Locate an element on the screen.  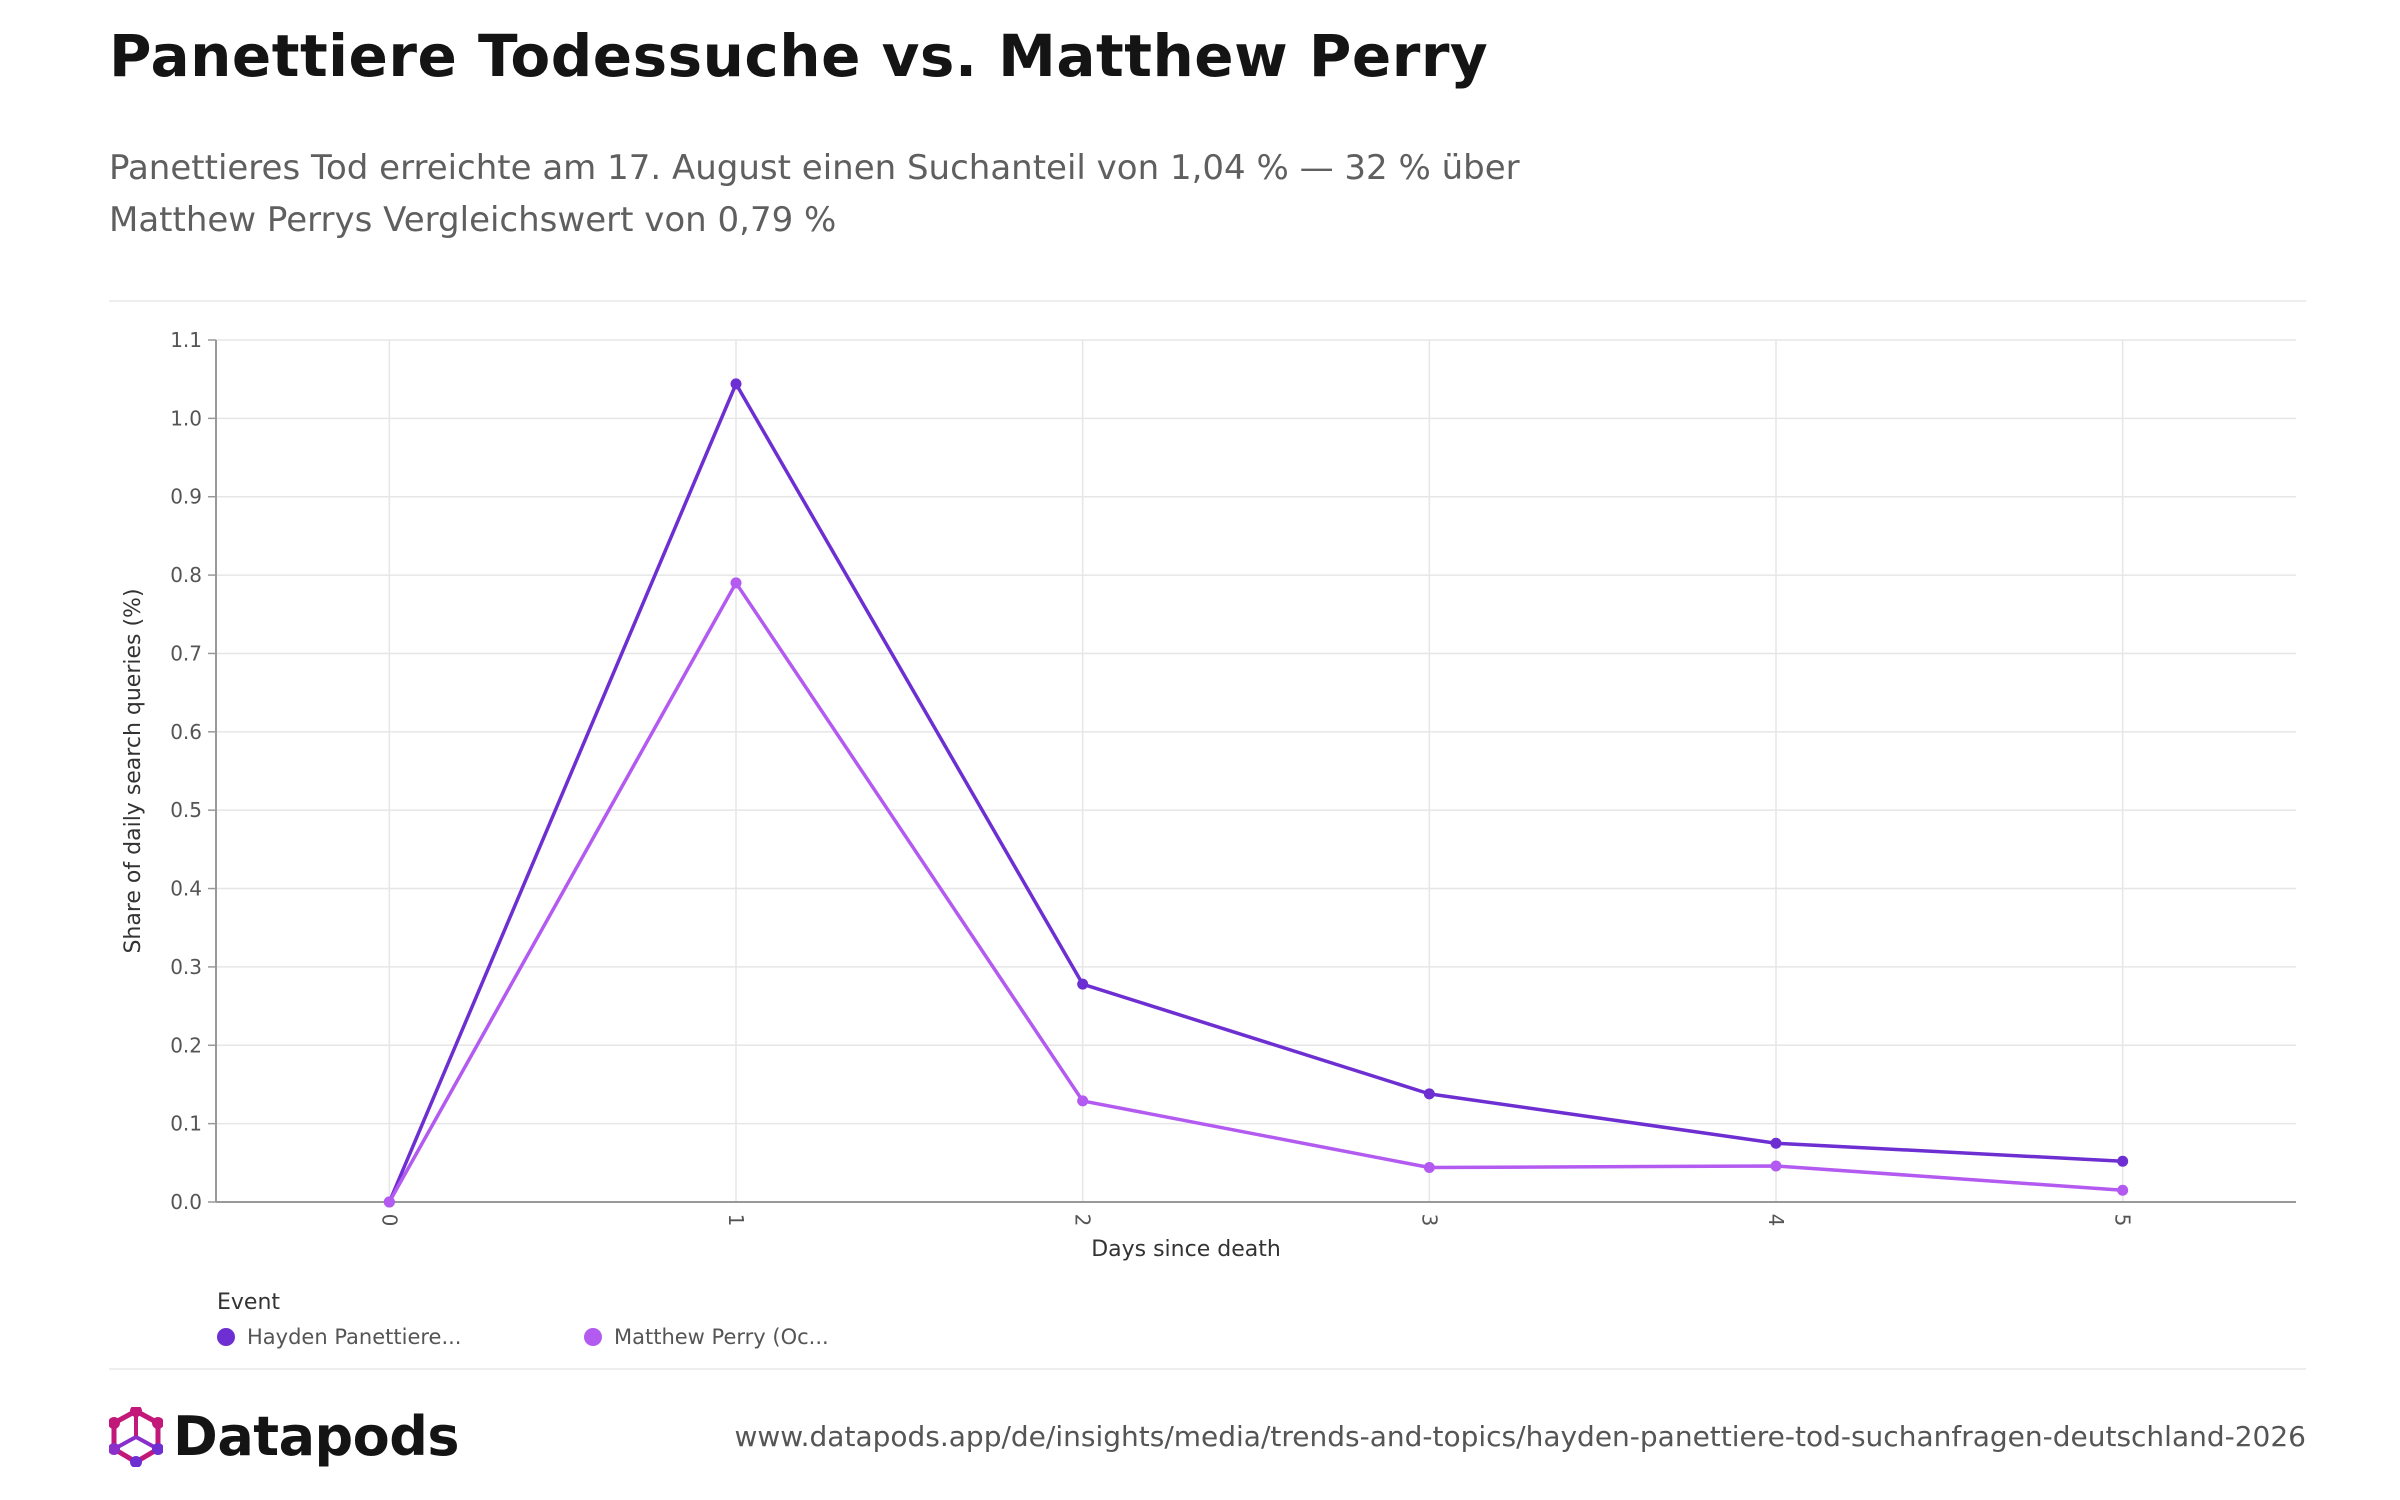
top-divider is located at coordinates (1207, 301).